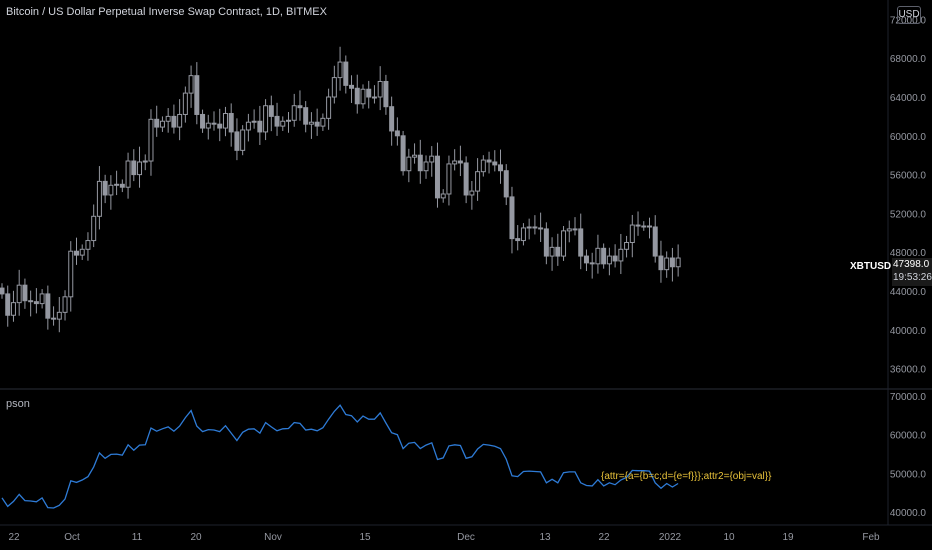 This screenshot has height=550, width=932. Describe the element at coordinates (908, 59) in the screenshot. I see `price-tick-label: 68000.0` at that location.